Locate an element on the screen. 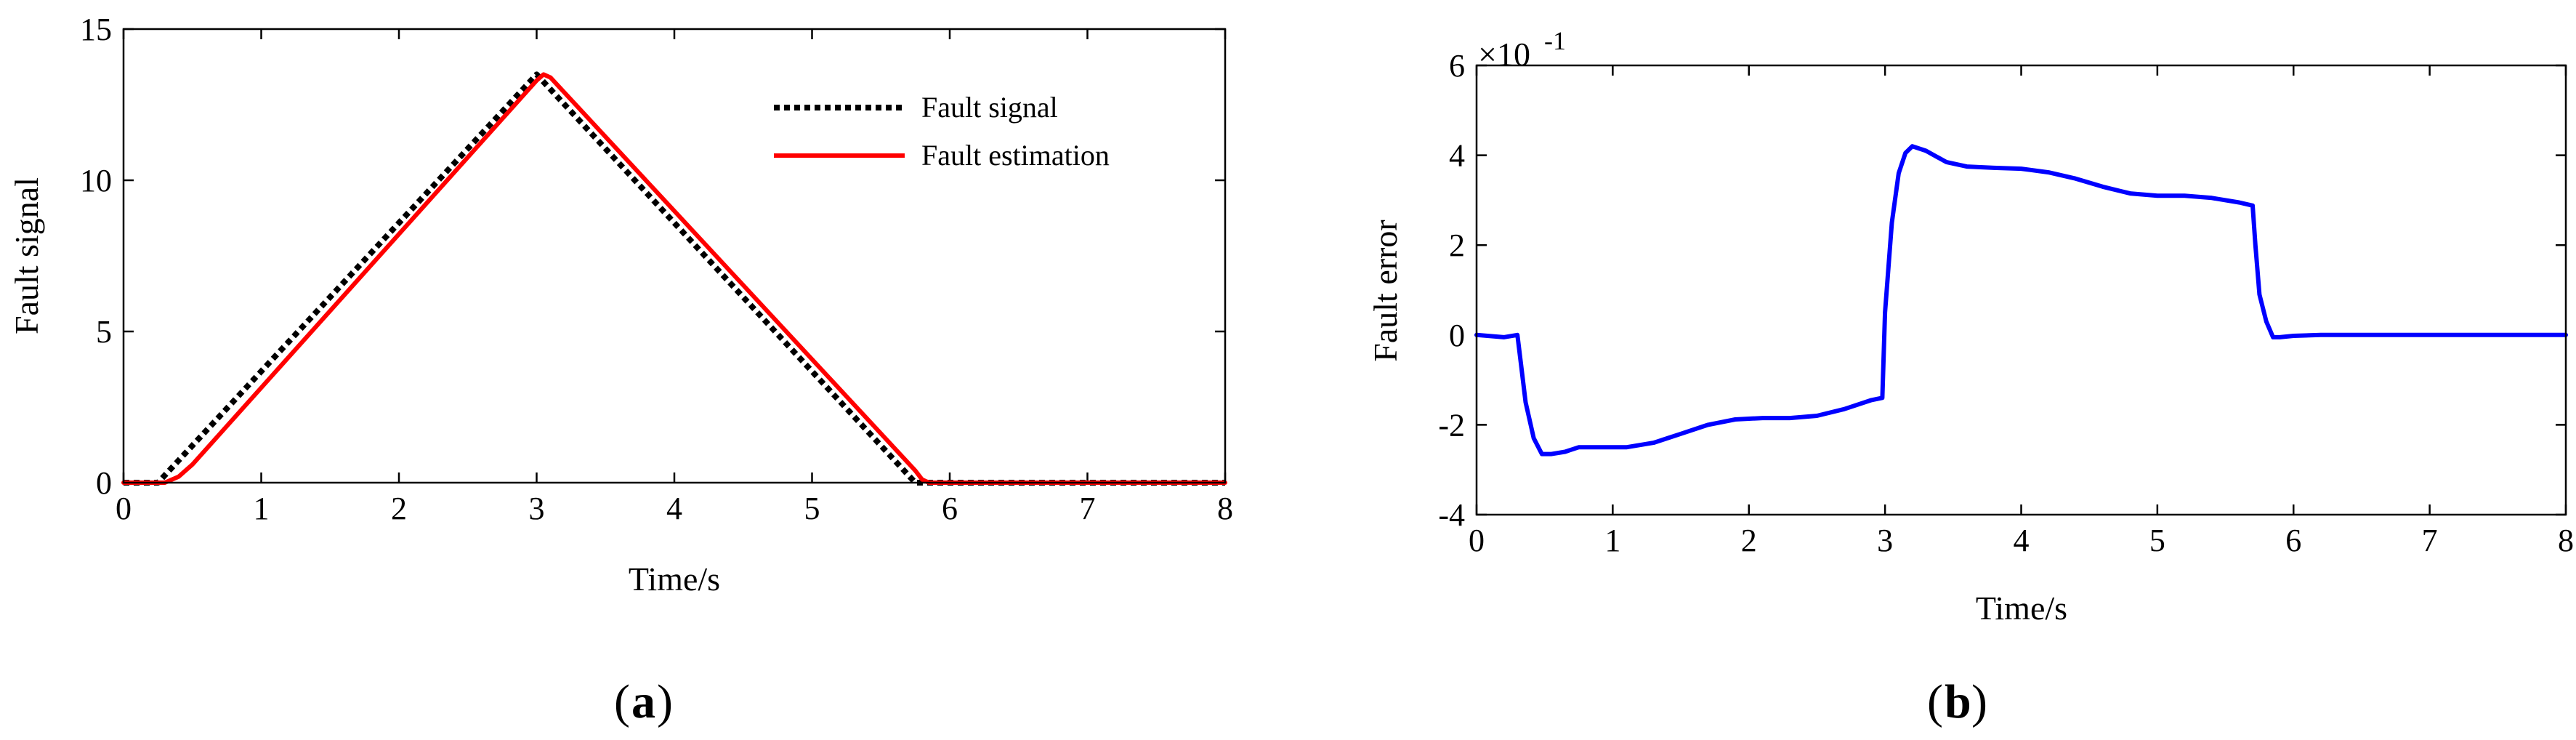  panel-a-letter: a is located at coordinates (643, 701).